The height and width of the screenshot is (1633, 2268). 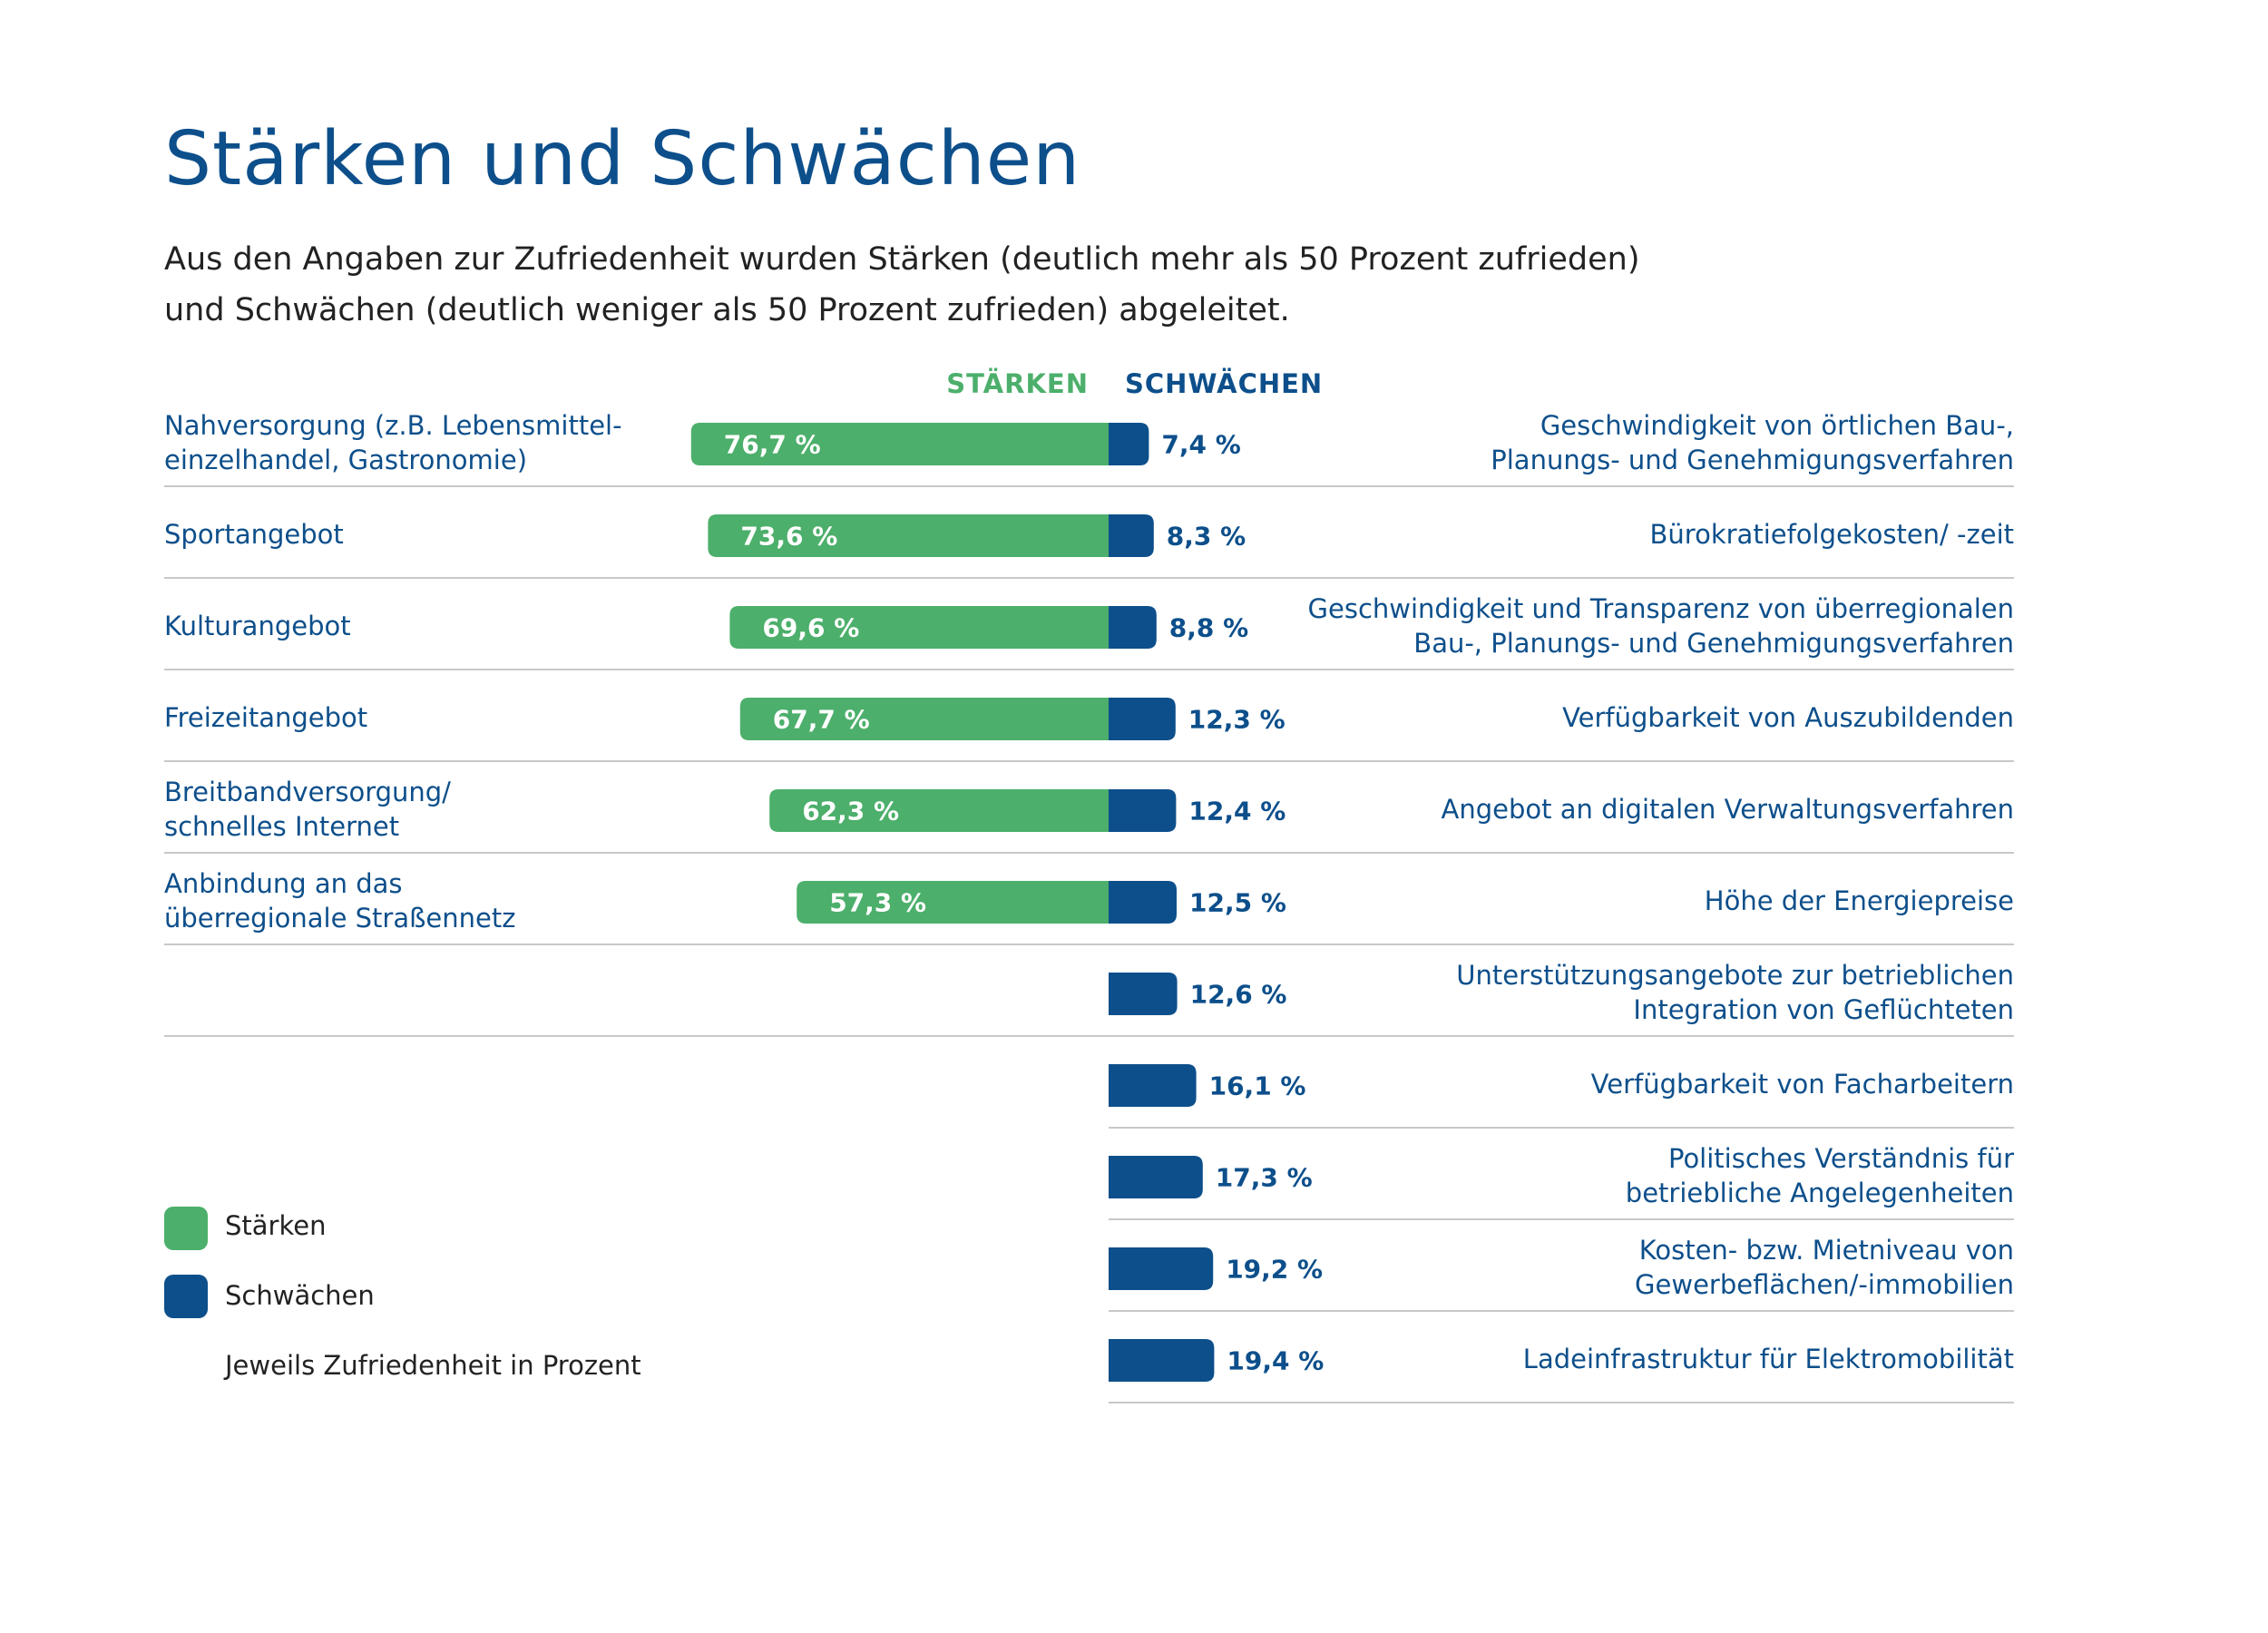 I want to click on weakness-value-label: 8,8 %, so click(x=1209, y=628).